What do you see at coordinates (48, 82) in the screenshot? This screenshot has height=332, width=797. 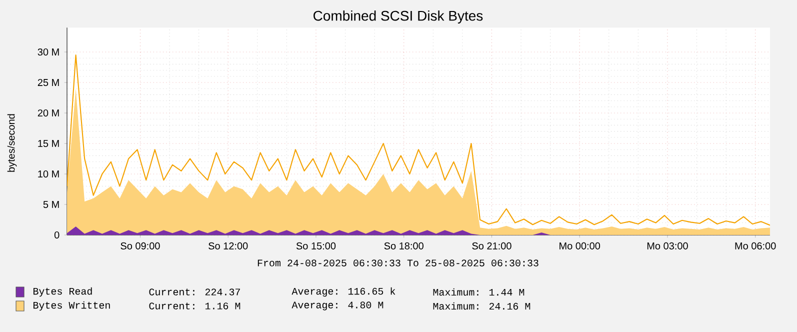 I see `y-tick-label: 25 M` at bounding box center [48, 82].